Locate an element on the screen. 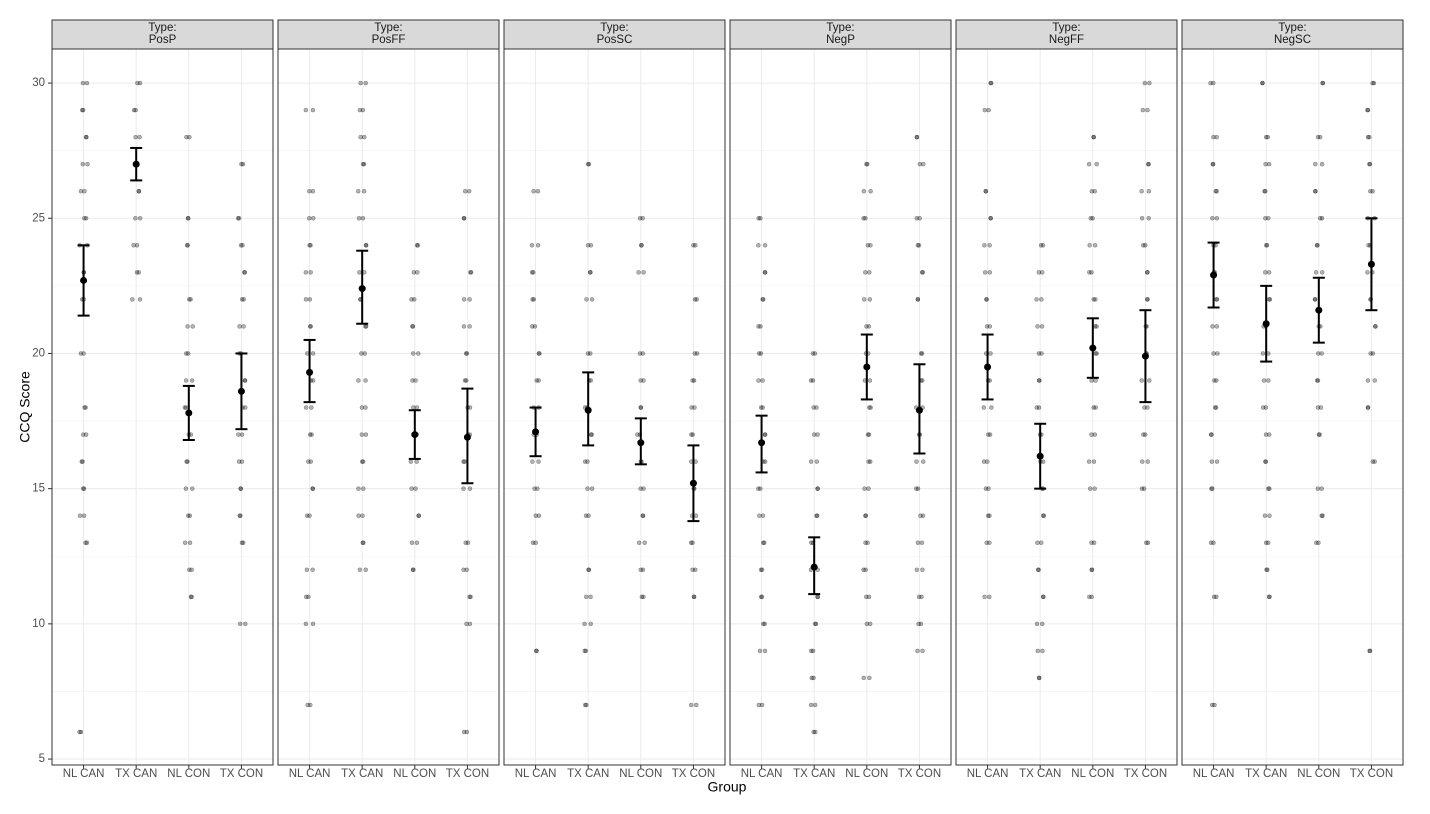 The width and height of the screenshot is (1430, 814). panel-background is located at coordinates (388, 407).